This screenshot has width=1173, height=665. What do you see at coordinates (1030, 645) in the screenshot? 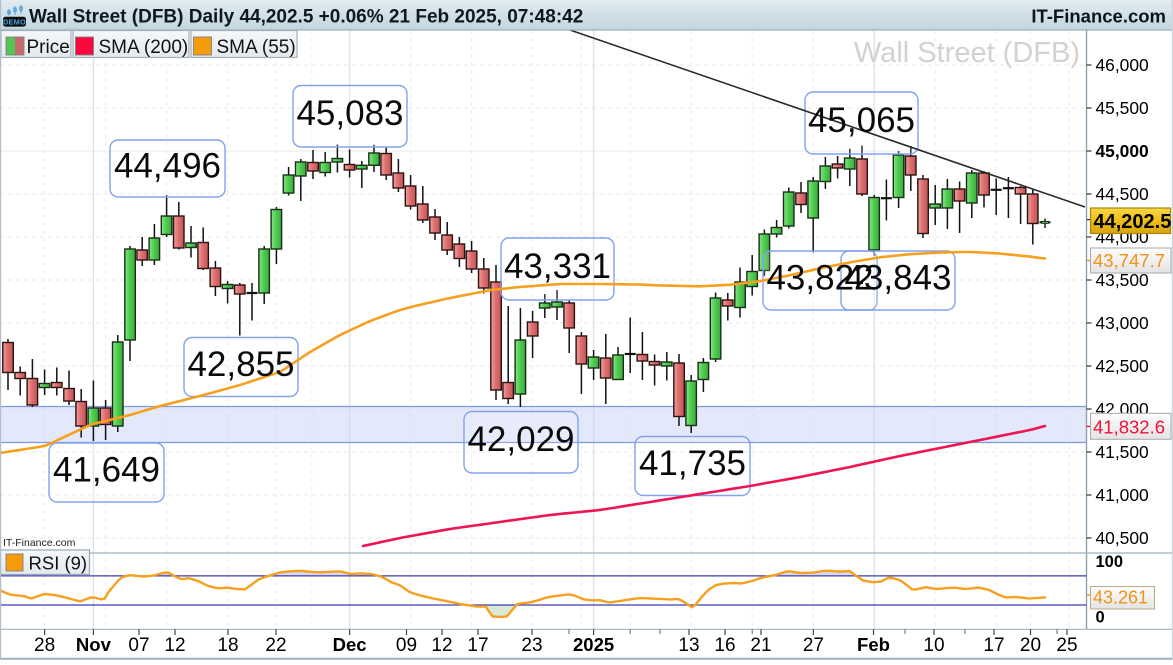
I see `svg-text: 20` at bounding box center [1030, 645].